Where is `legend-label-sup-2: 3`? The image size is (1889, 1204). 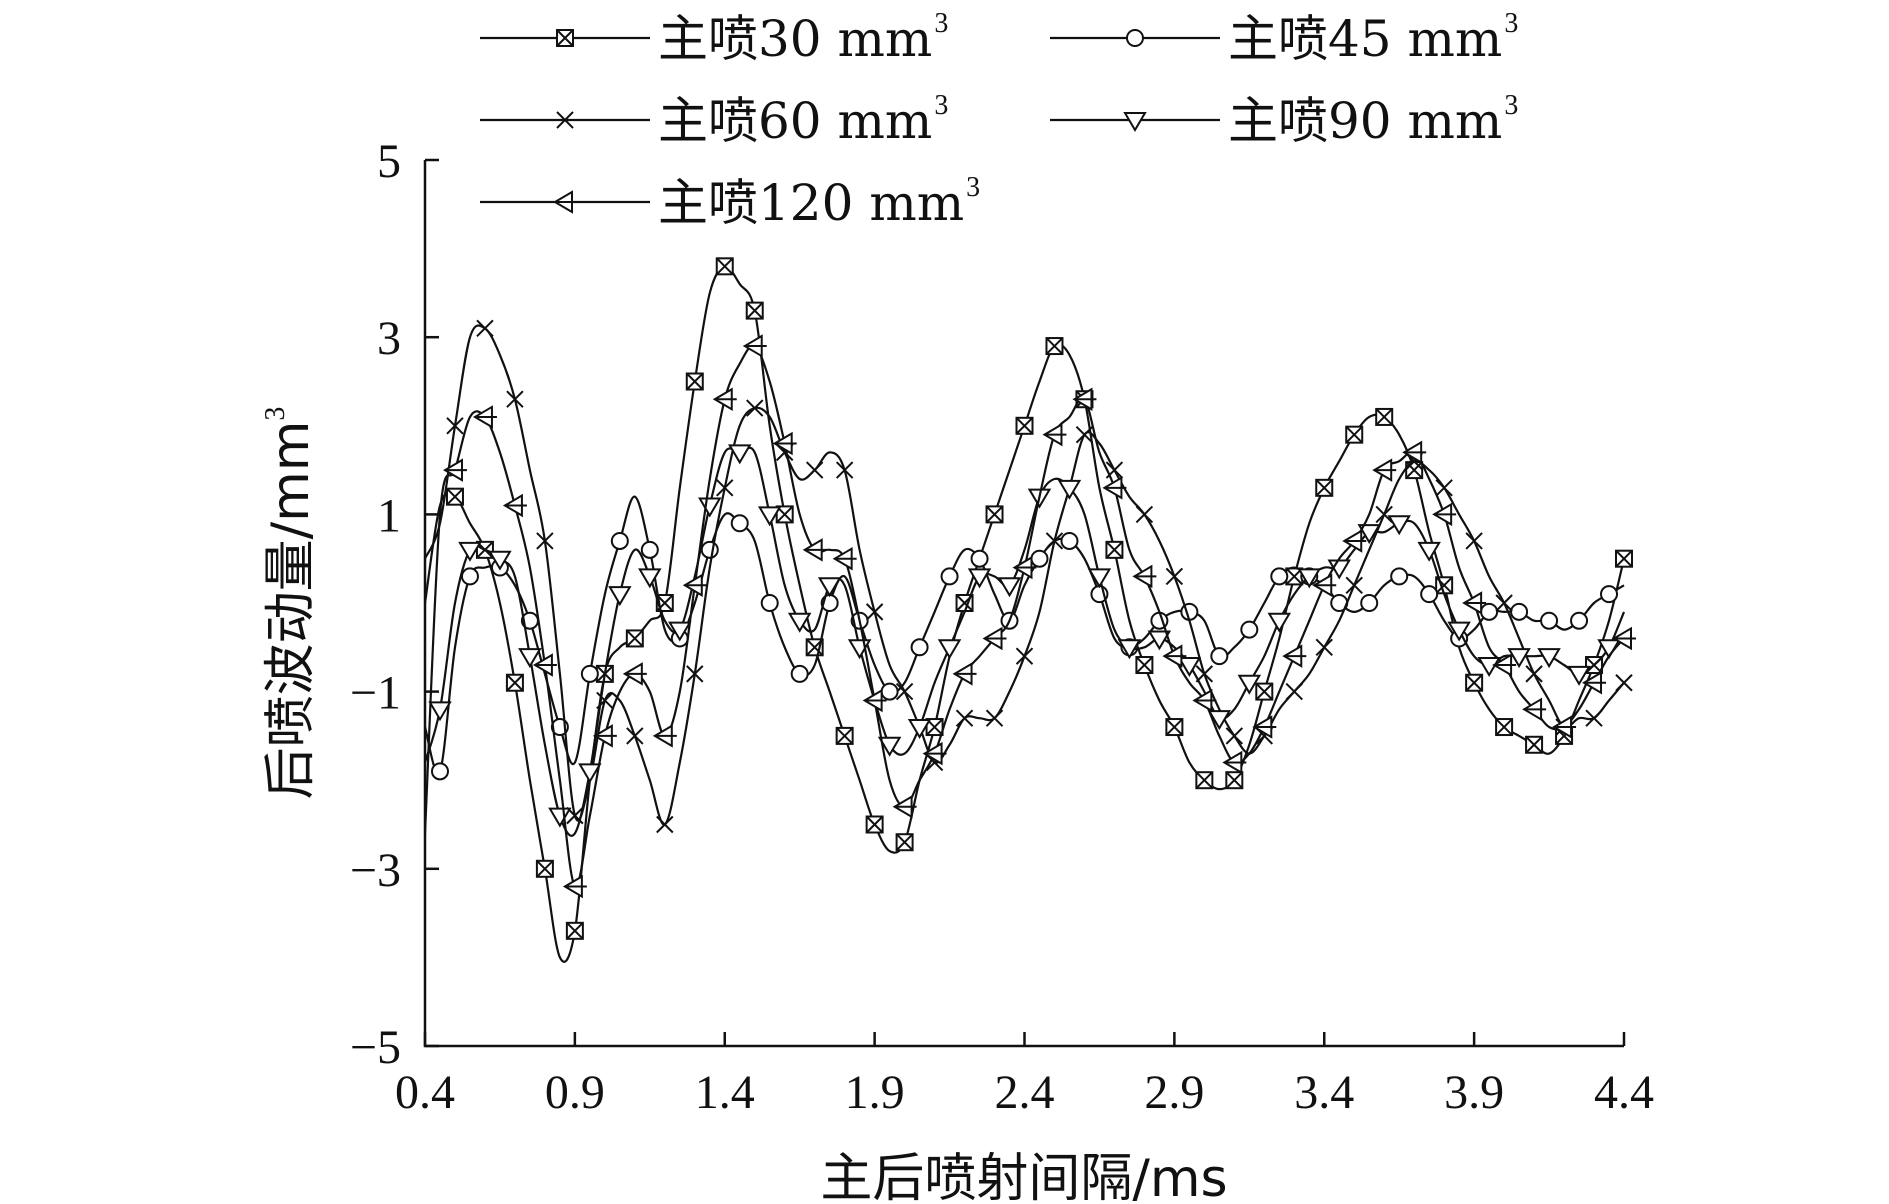 legend-label-sup-2: 3 is located at coordinates (941, 105).